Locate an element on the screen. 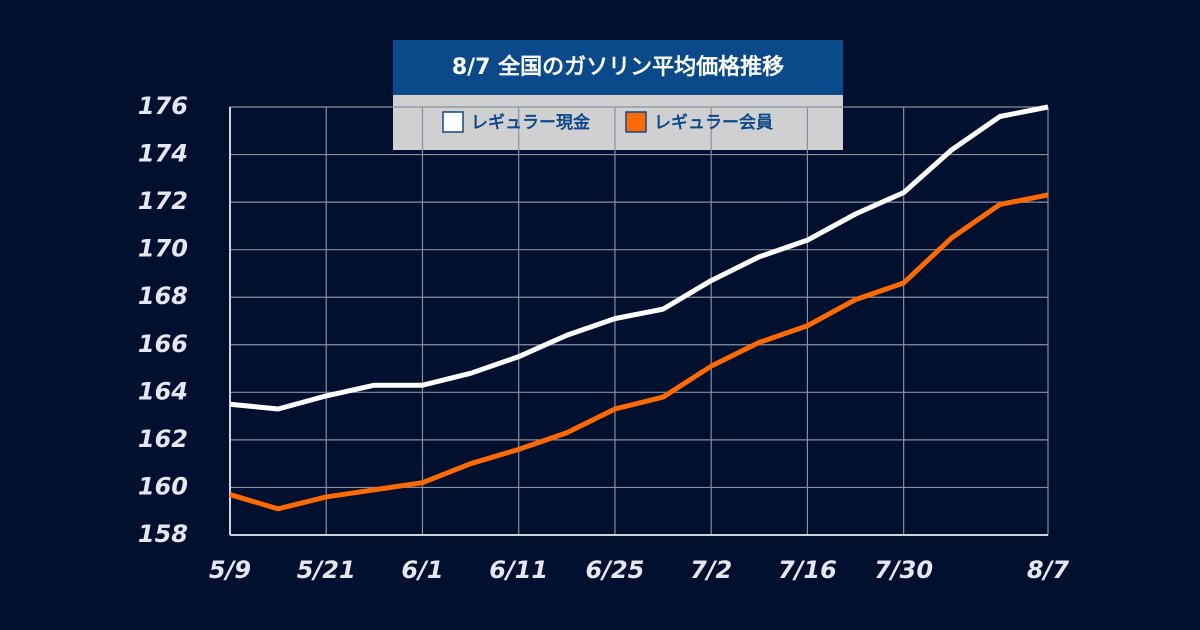 The image size is (1200, 630). x-tick-label: 7/30 is located at coordinates (903, 570).